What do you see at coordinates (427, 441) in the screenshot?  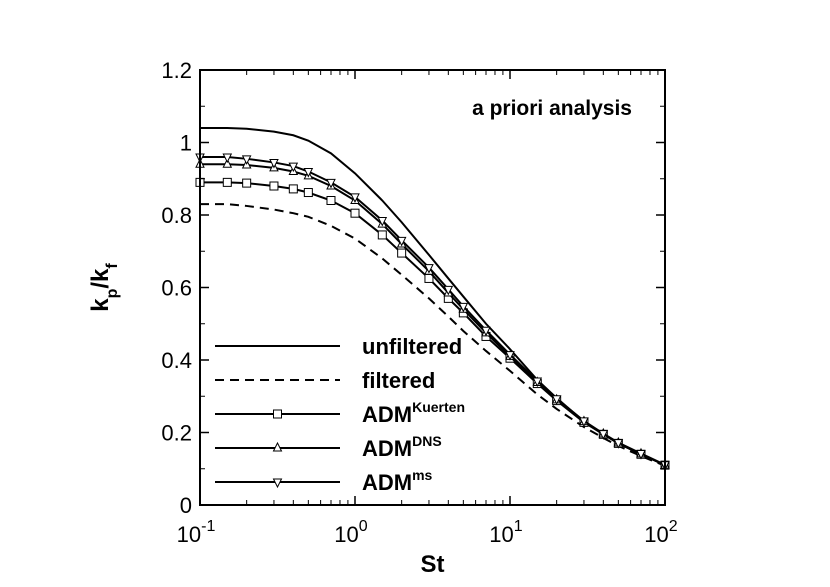 I see `legend-label-sup: DNS` at bounding box center [427, 441].